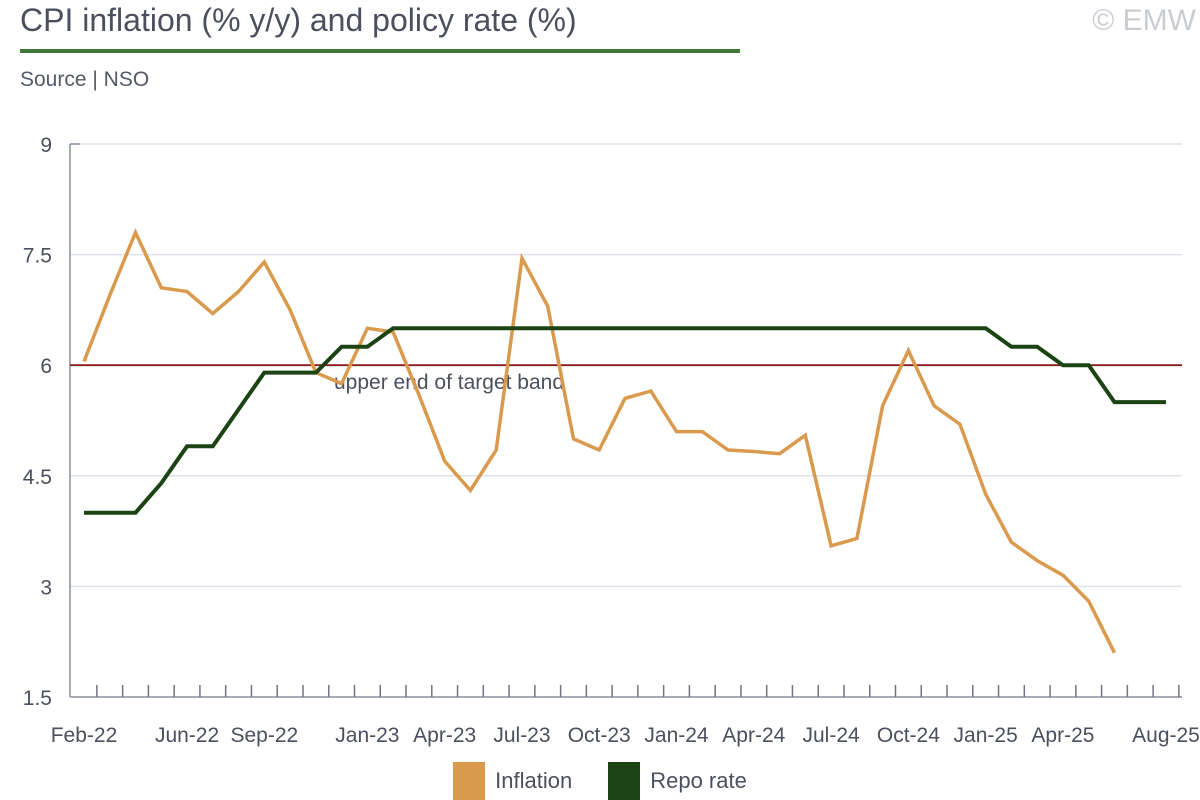  I want to click on x-tick-label: Oct-24, so click(908, 735).